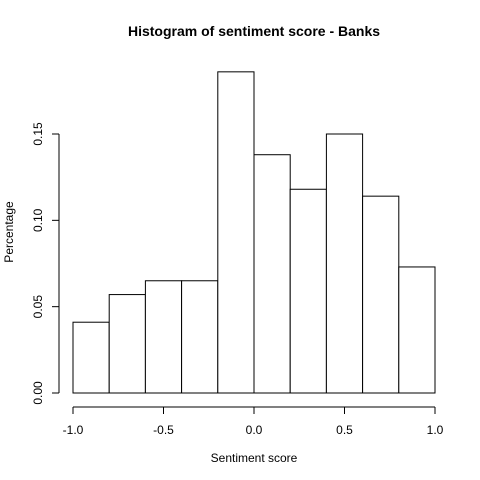  I want to click on x-axis-label: Sentiment score, so click(254, 458).